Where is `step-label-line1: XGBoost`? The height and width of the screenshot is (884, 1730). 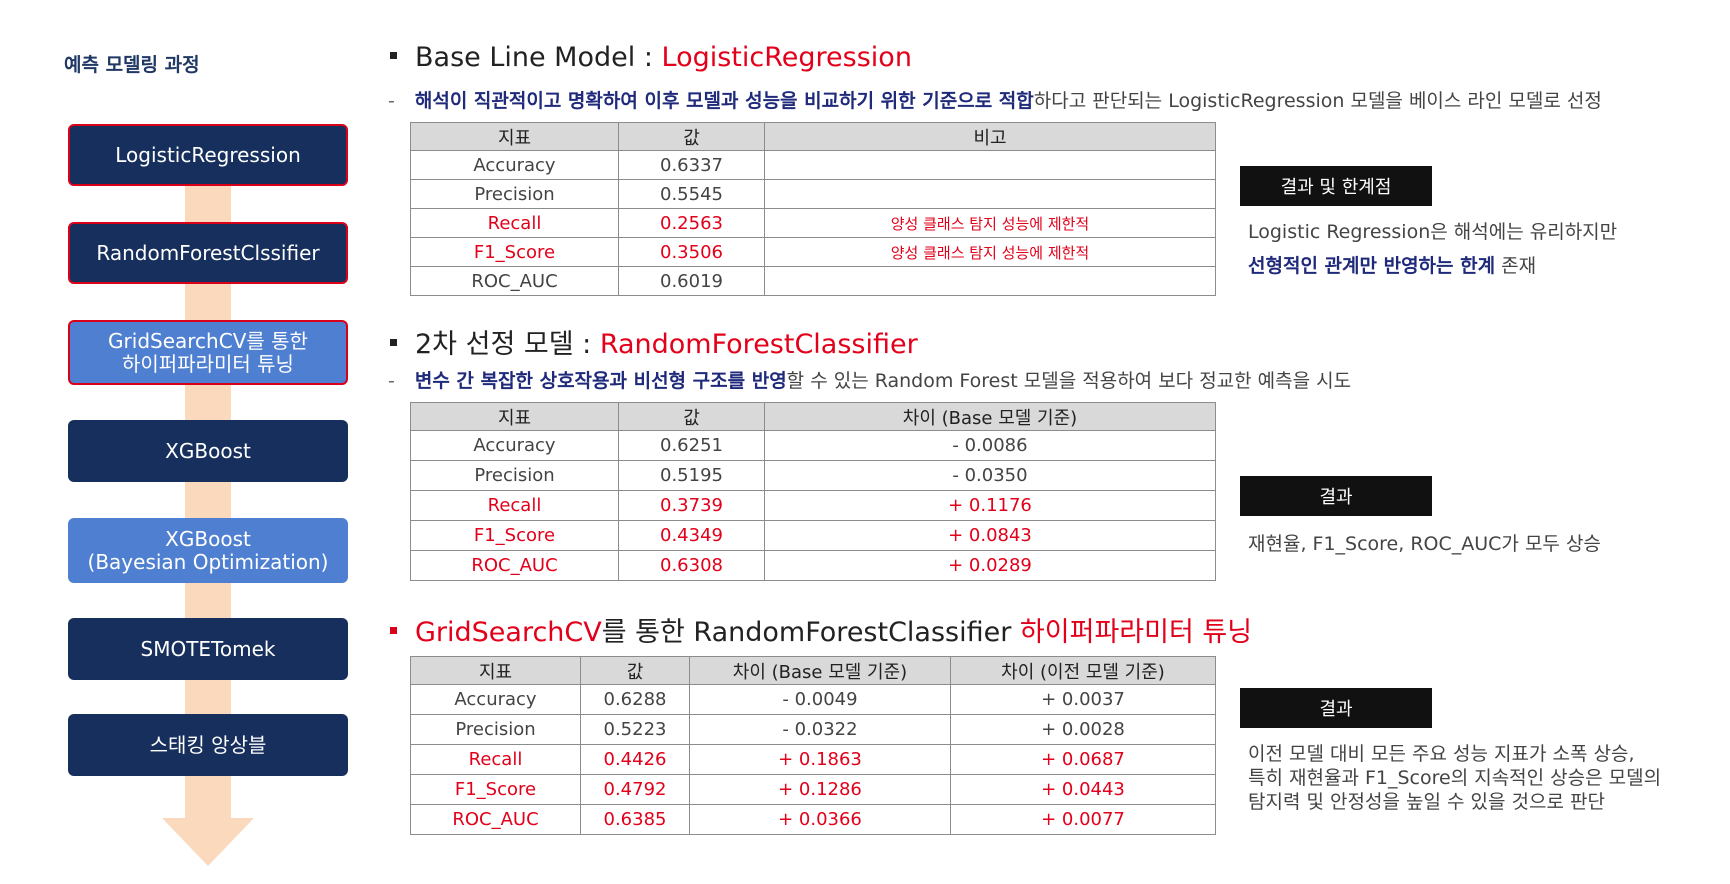
step-label-line1: XGBoost is located at coordinates (208, 538).